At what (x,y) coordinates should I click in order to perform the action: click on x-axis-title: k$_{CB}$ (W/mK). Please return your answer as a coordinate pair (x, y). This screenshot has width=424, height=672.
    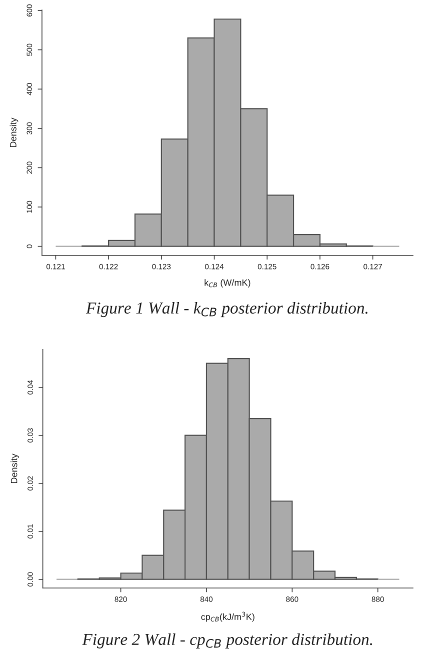
    Looking at the image, I should click on (227, 283).